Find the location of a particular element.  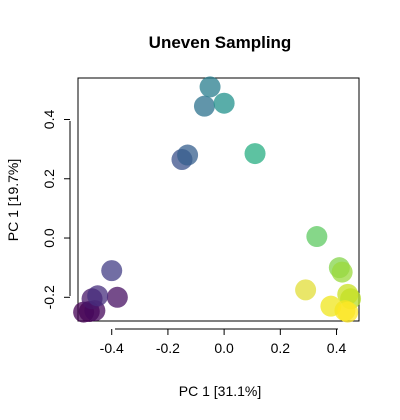

y-tick-label: 0.4 is located at coordinates (49, 120).